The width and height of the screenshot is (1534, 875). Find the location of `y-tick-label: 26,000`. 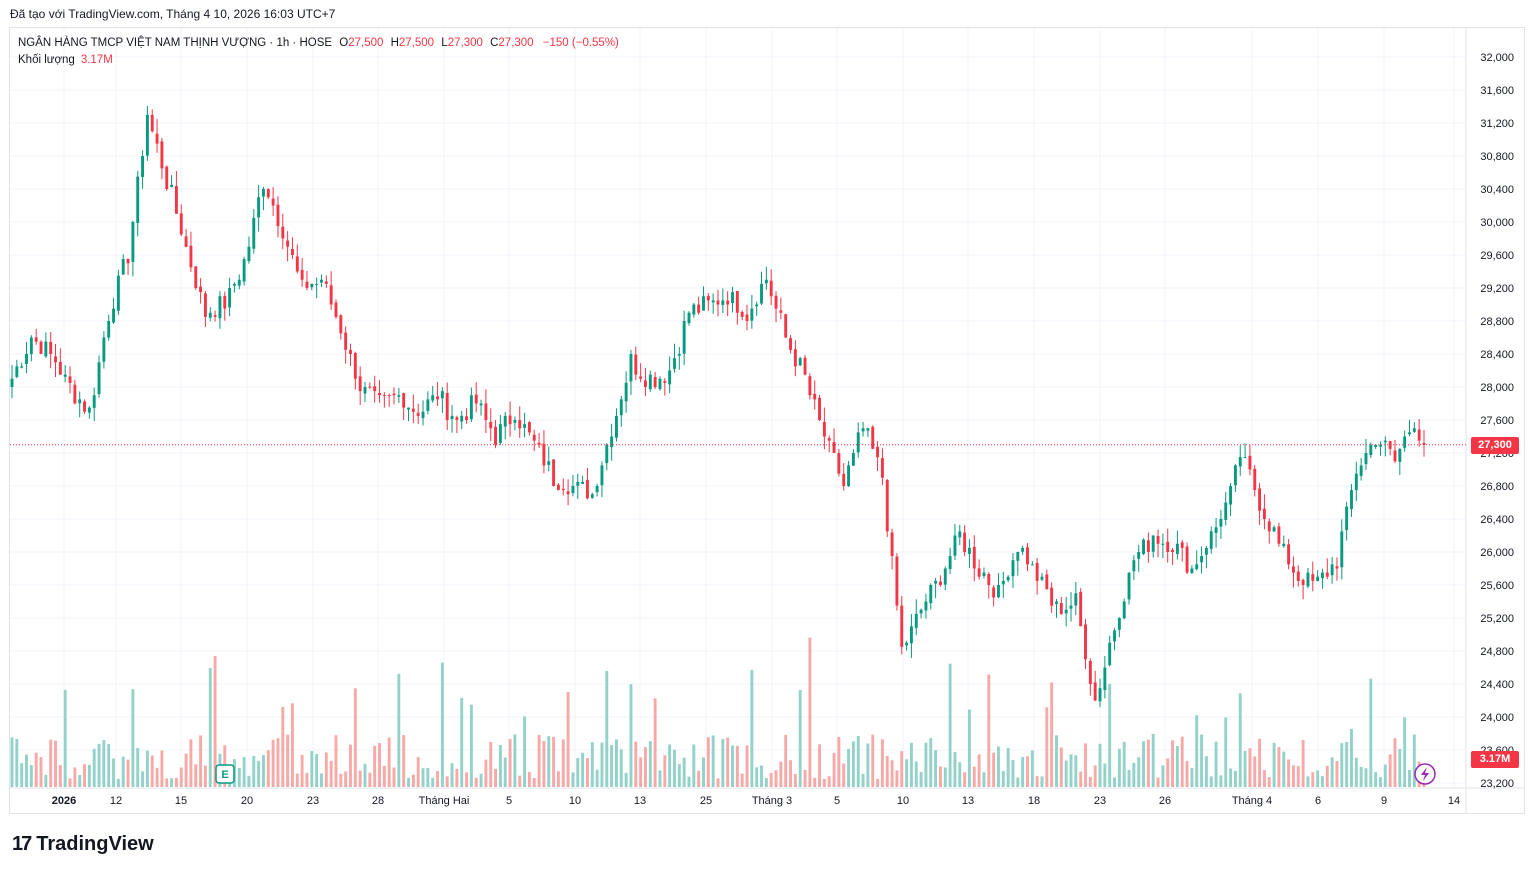

y-tick-label: 26,000 is located at coordinates (1497, 553).